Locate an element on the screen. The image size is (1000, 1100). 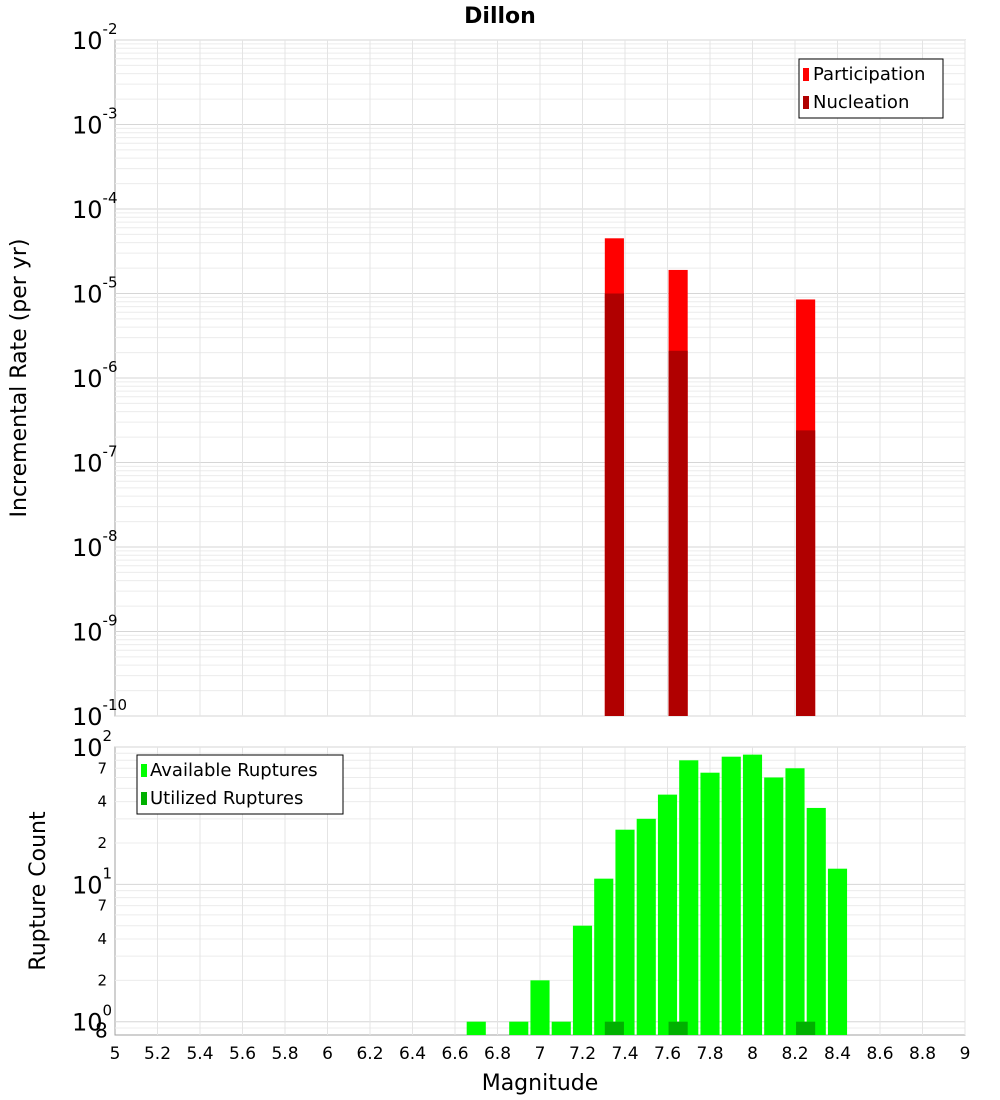
top-y-tick-label: 10⁻⁸ is located at coordinates (95, 544).